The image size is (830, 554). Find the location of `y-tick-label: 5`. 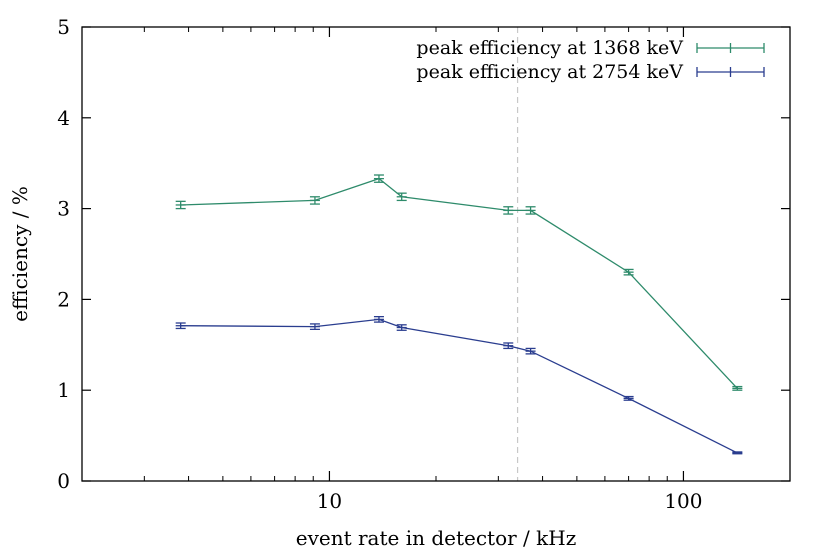

y-tick-label: 5 is located at coordinates (63, 27).